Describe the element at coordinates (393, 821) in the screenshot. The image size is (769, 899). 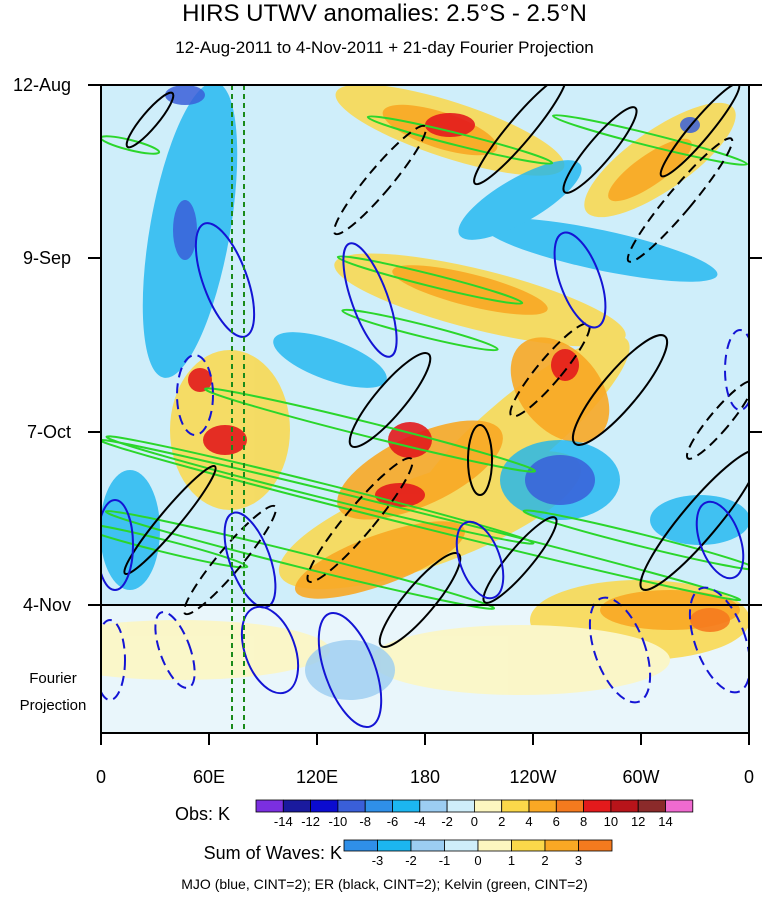
I see `obs-tick-label-4: -6` at that location.